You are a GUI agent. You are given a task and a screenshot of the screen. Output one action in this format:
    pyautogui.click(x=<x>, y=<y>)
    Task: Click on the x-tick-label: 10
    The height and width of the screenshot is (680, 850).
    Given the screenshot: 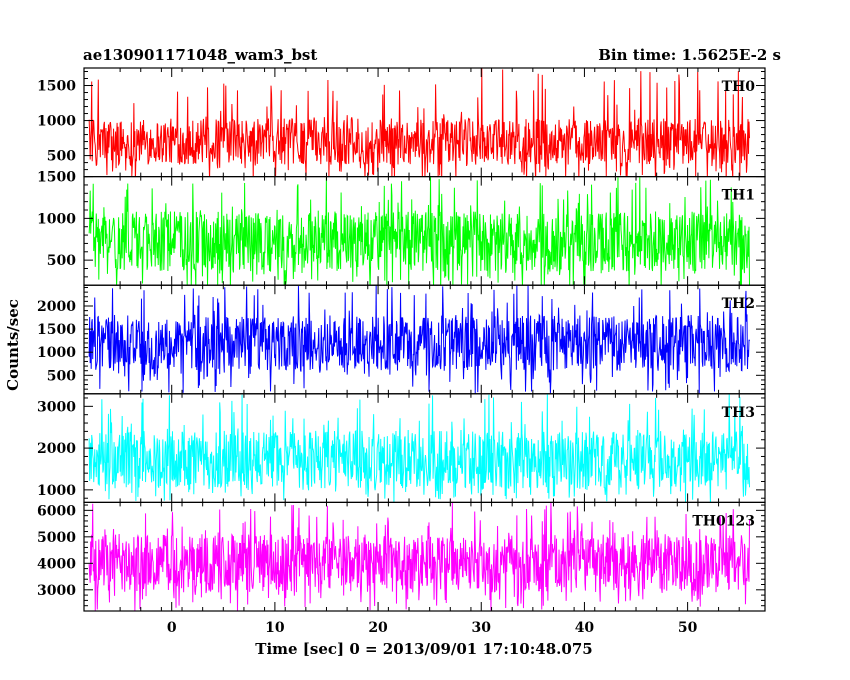 What is the action you would take?
    pyautogui.click(x=275, y=628)
    